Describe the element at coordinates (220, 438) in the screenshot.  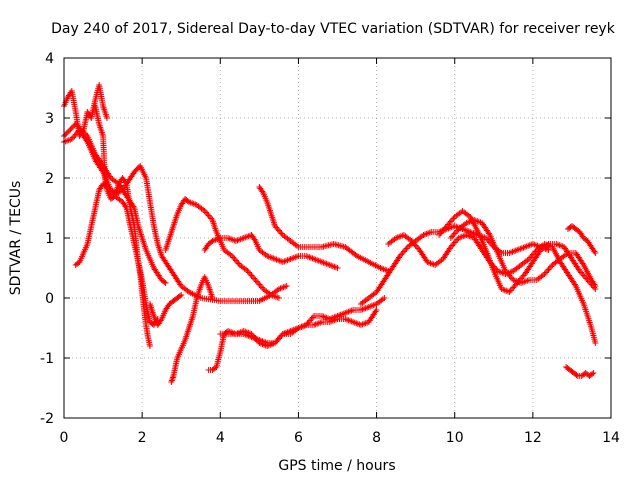
I see `x-tick-label: 4` at that location.